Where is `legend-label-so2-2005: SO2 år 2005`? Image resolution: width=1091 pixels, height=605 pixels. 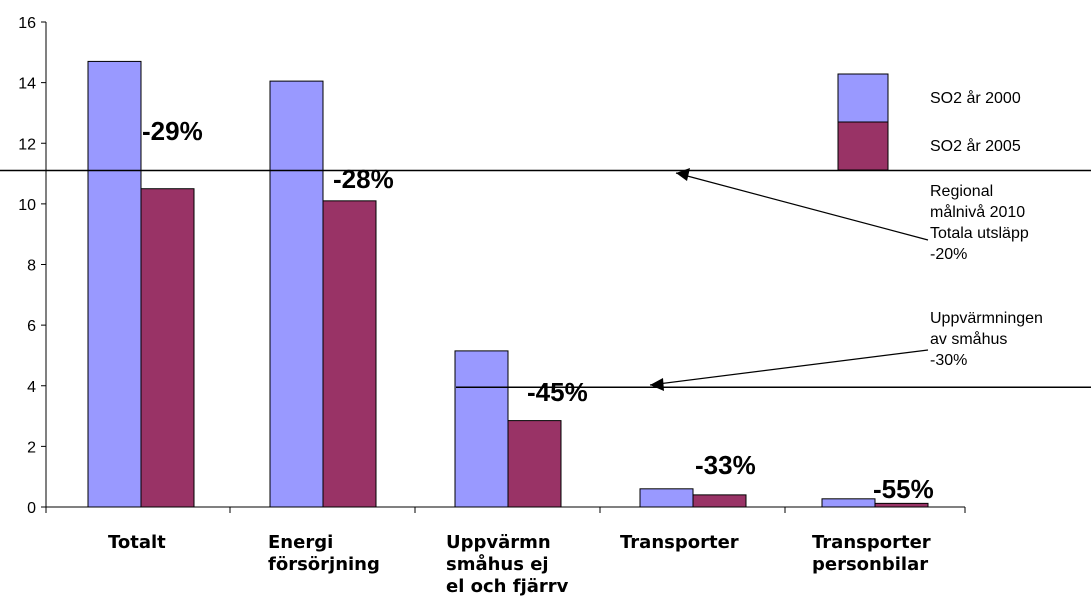
legend-label-so2-2005: SO2 år 2005 is located at coordinates (975, 146).